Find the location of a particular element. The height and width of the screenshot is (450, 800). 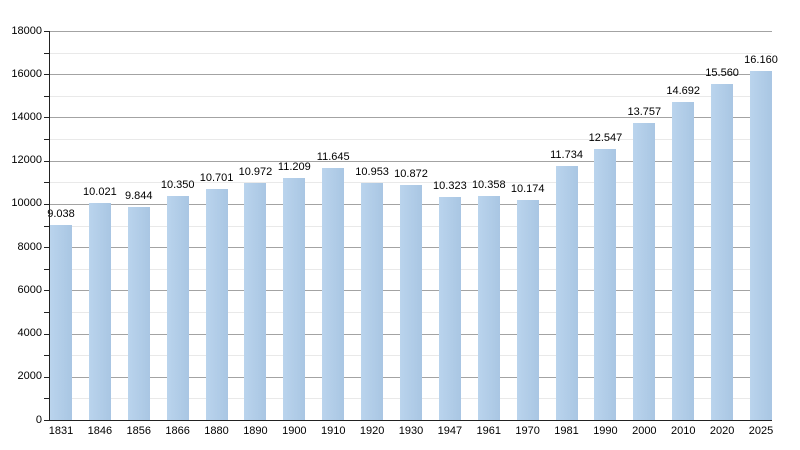

bar-value-label: 10.358 is located at coordinates (488, 185).